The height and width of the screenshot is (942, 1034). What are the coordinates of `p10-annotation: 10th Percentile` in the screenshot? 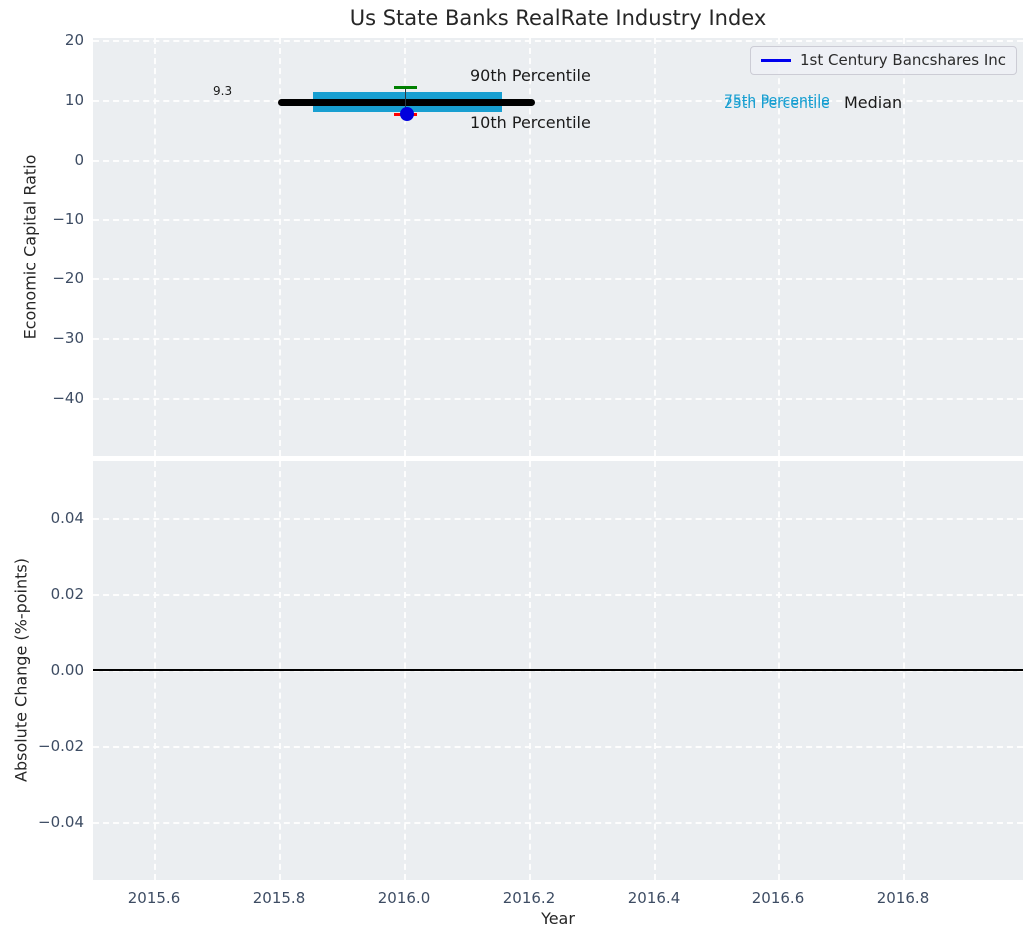 It's located at (530, 122).